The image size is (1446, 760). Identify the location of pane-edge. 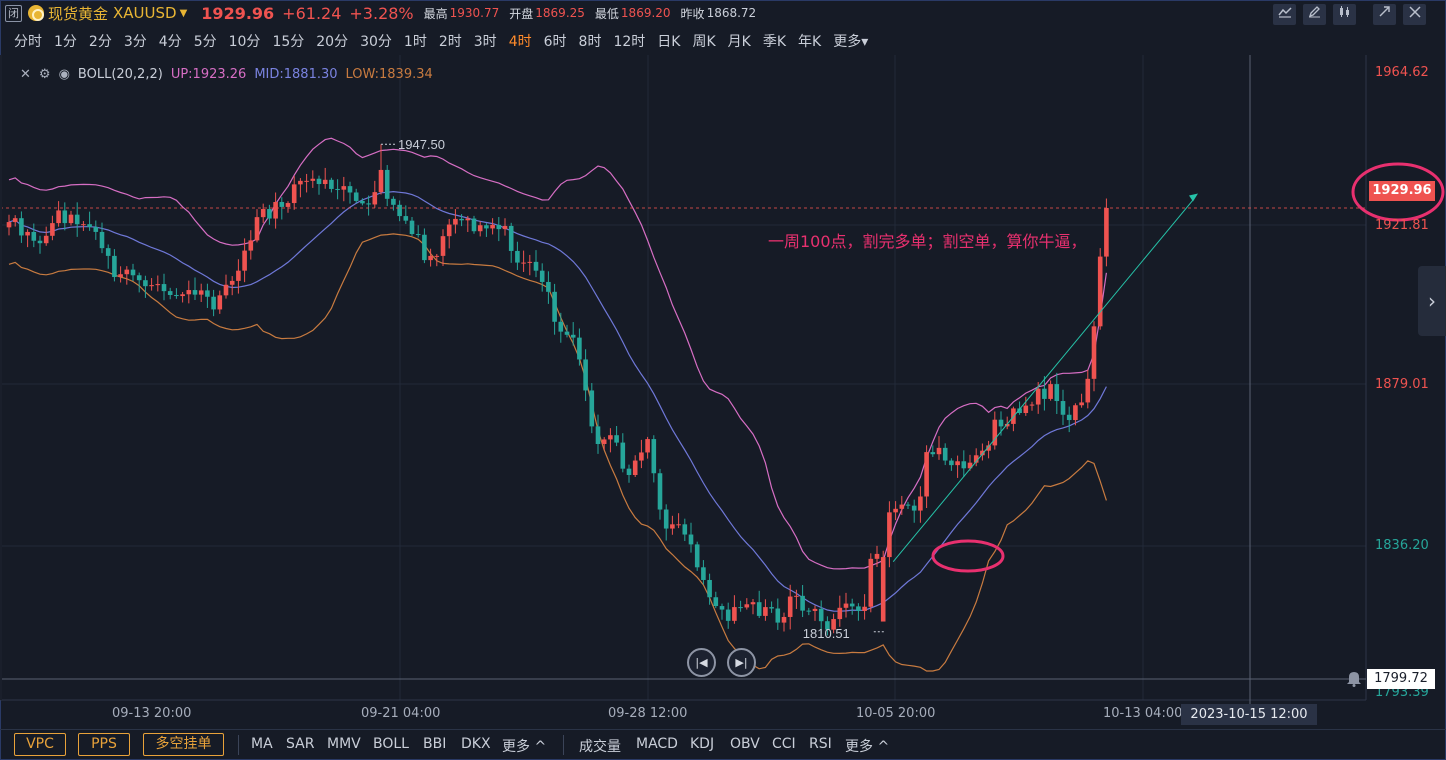
(1, 377).